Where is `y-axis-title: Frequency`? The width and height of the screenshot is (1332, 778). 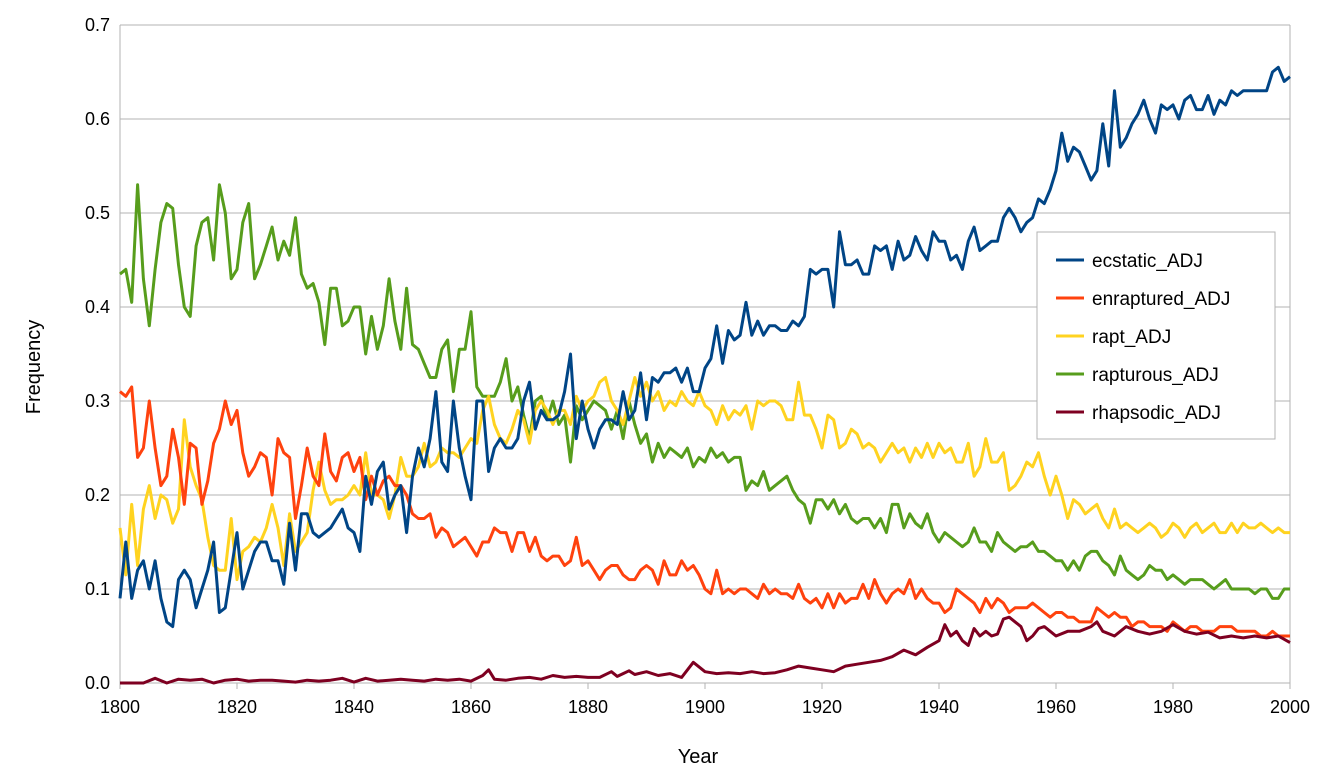 y-axis-title: Frequency is located at coordinates (34, 367).